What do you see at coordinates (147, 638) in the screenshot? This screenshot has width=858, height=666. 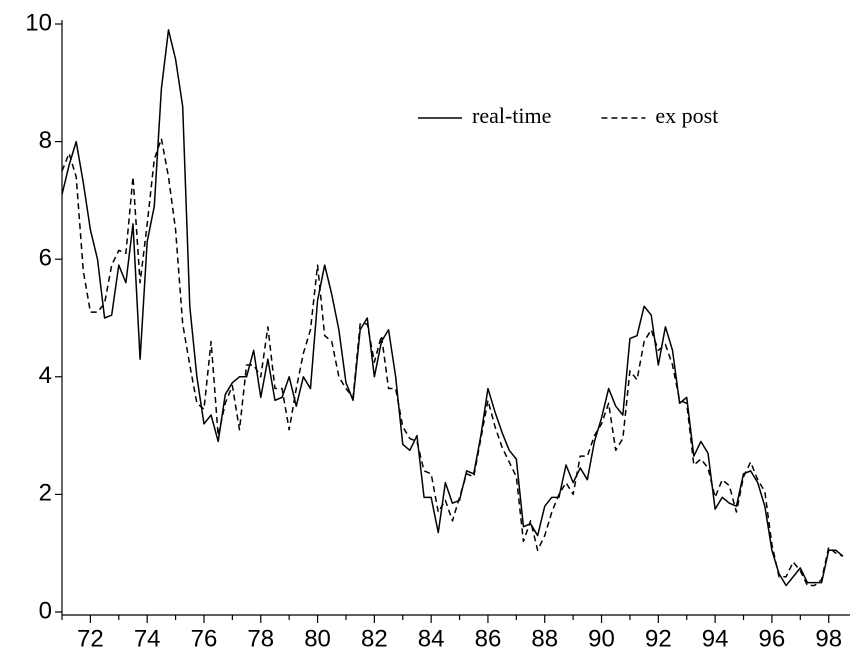 I see `x-tick-label: 74` at bounding box center [147, 638].